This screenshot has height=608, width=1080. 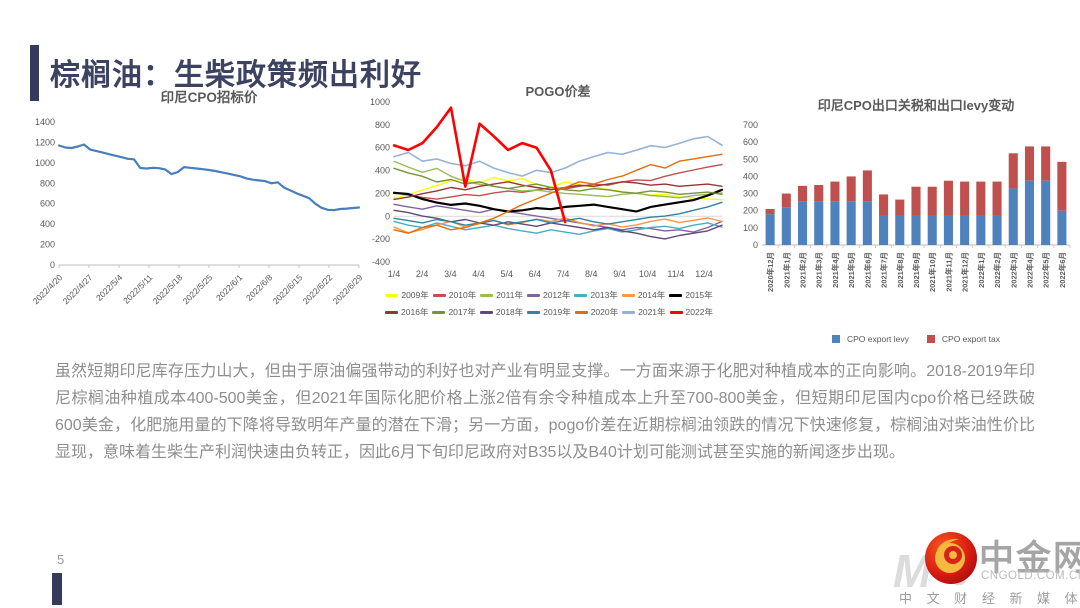 What do you see at coordinates (675, 274) in the screenshot?
I see `x-tick-label: 11/4` at bounding box center [675, 274].